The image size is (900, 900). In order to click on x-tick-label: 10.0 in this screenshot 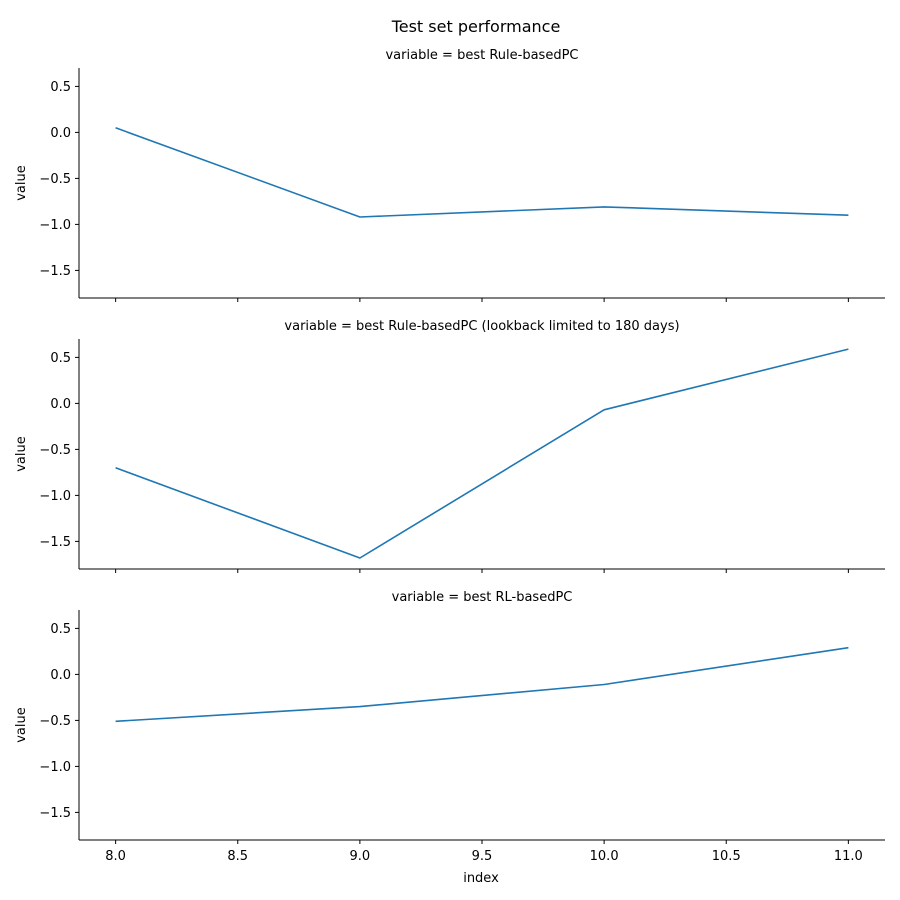, I will do `click(604, 856)`.